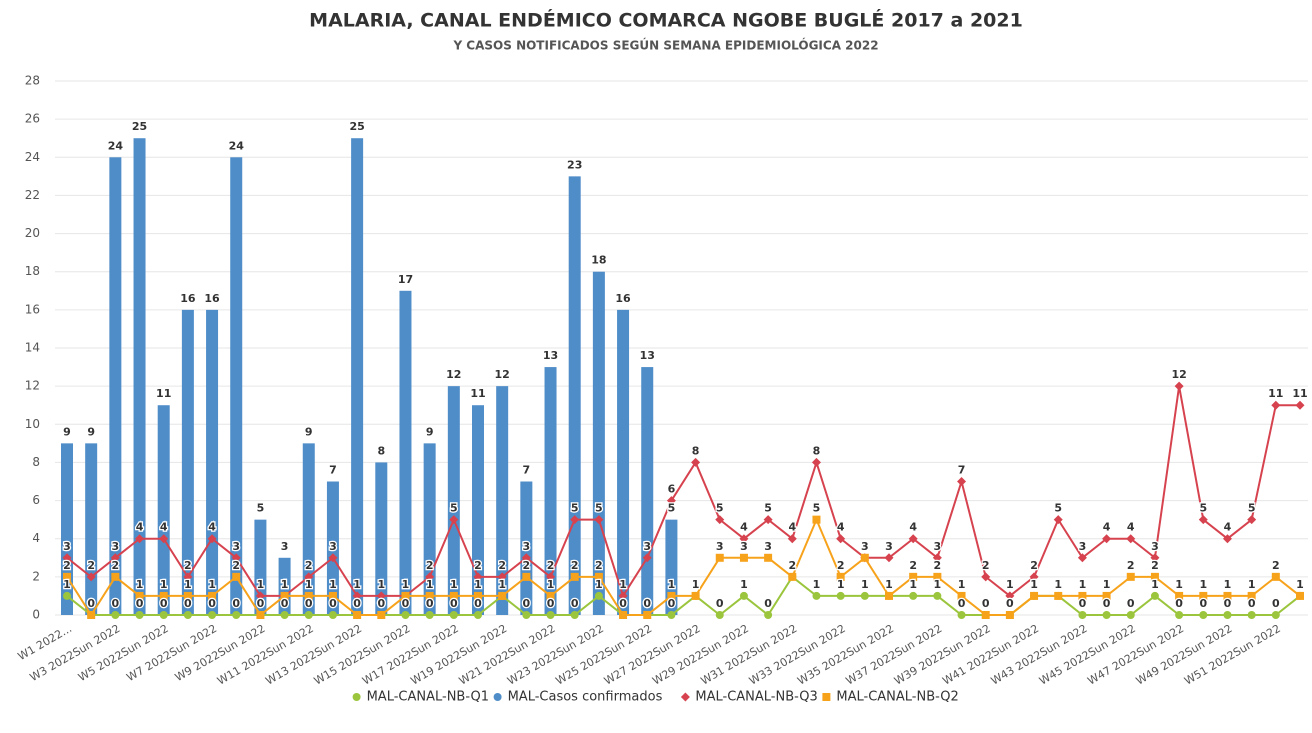 This screenshot has height=733, width=1312. I want to click on data-label: 13, so click(550, 355).